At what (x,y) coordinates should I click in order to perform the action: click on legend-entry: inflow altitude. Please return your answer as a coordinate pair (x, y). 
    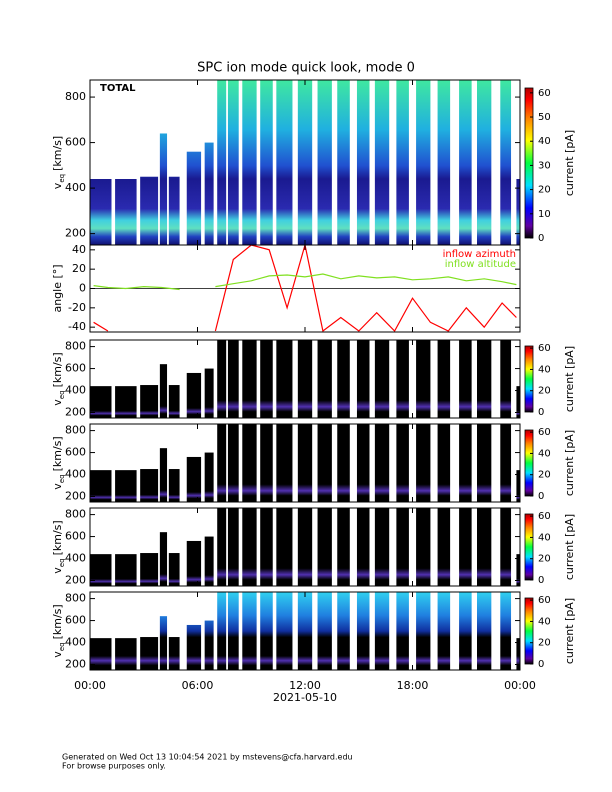
    Looking at the image, I should click on (480, 264).